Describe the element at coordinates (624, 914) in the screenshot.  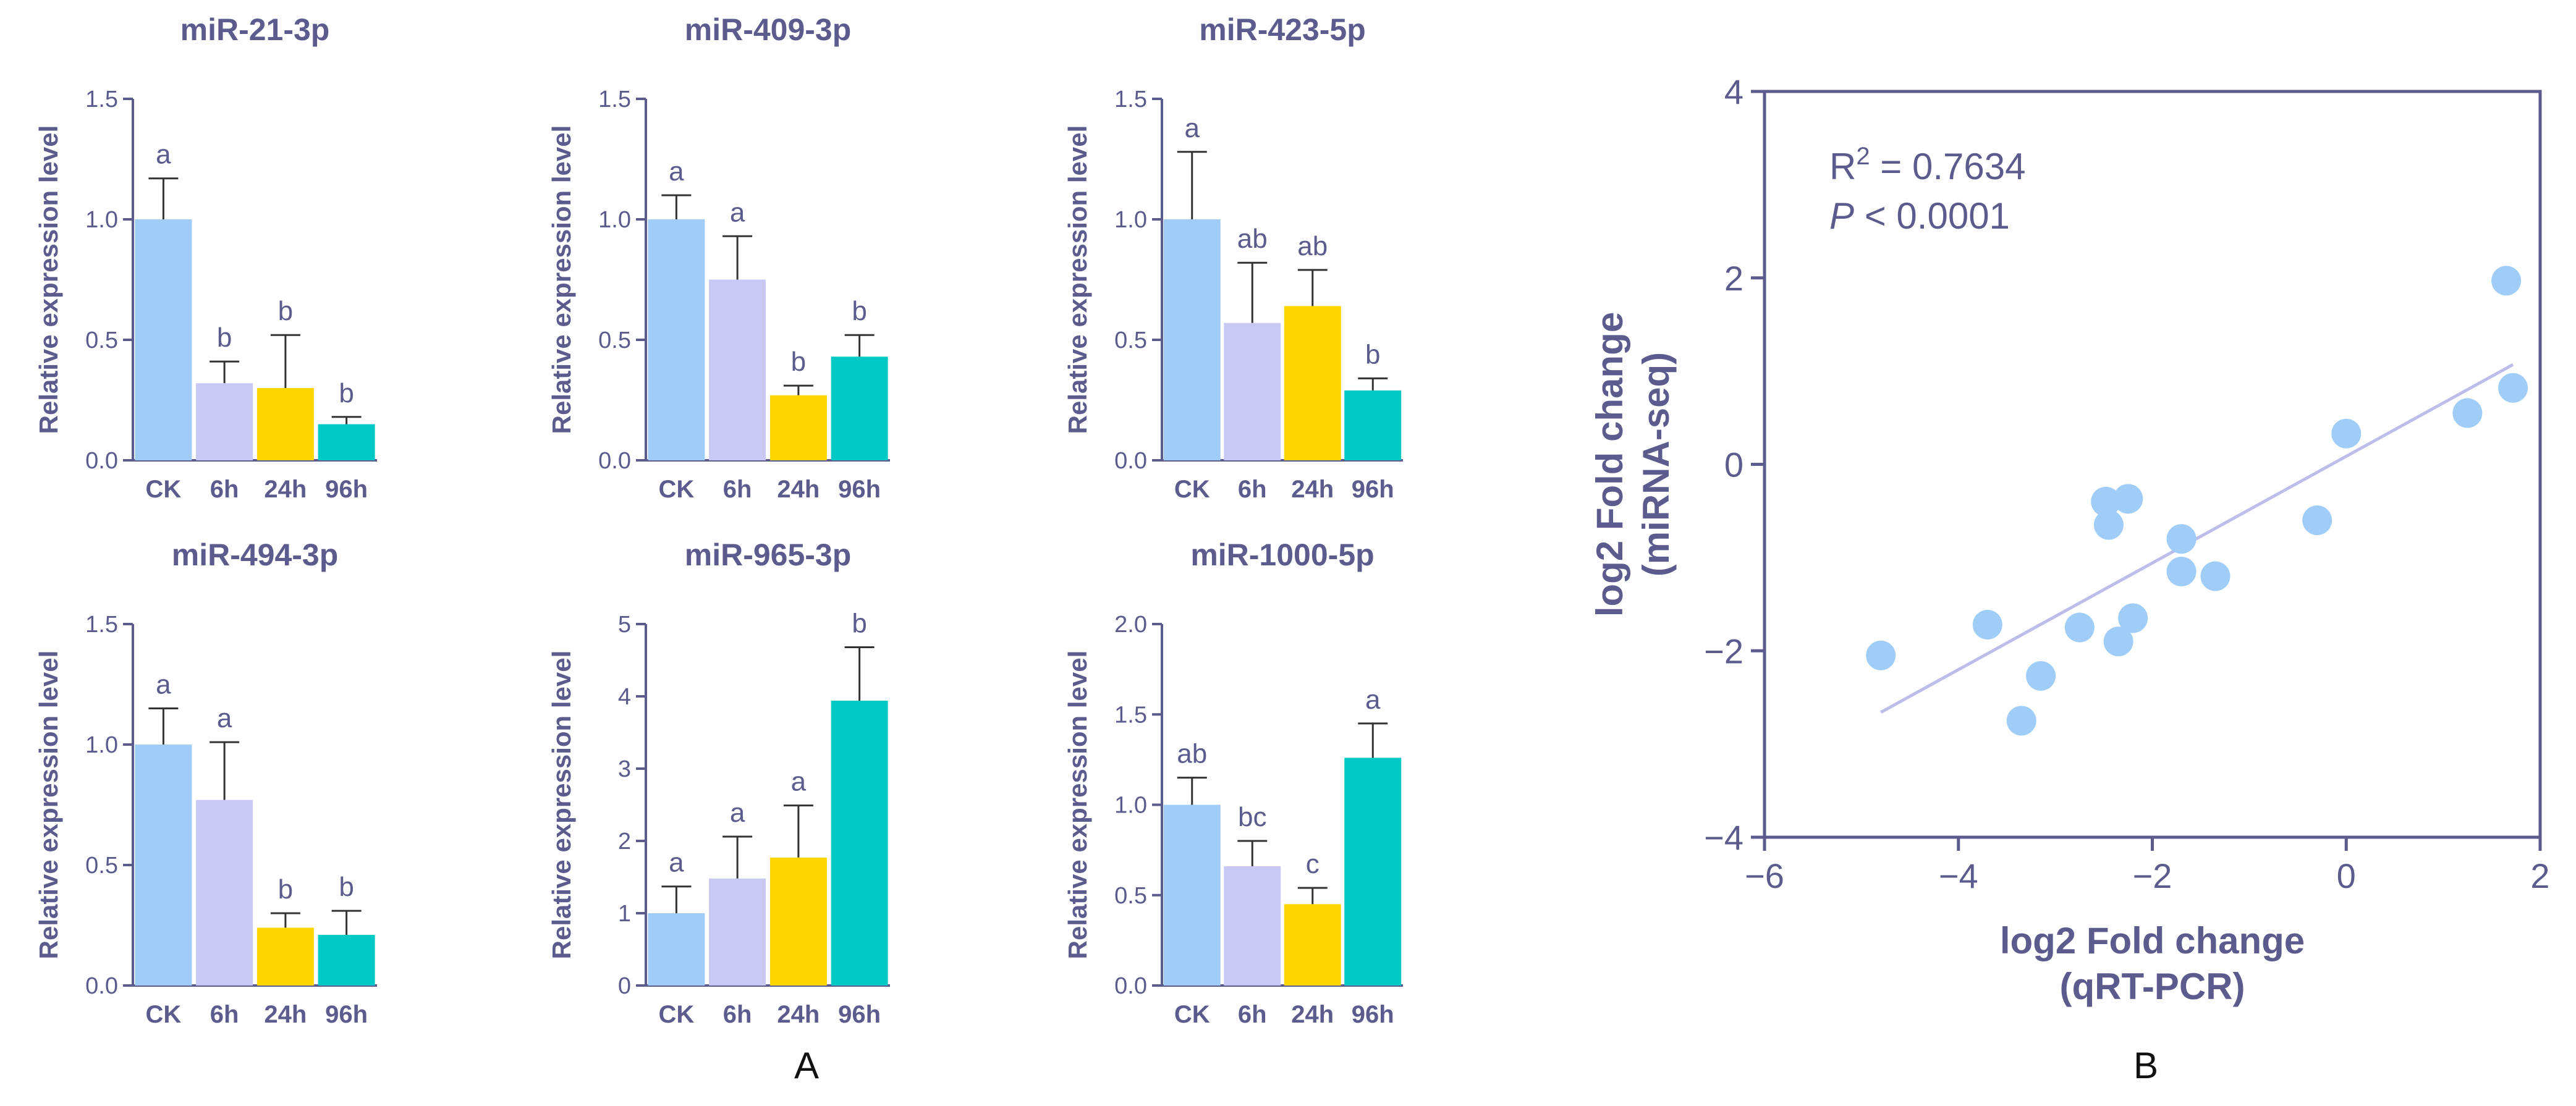
I see `y-tick-label: 1` at that location.